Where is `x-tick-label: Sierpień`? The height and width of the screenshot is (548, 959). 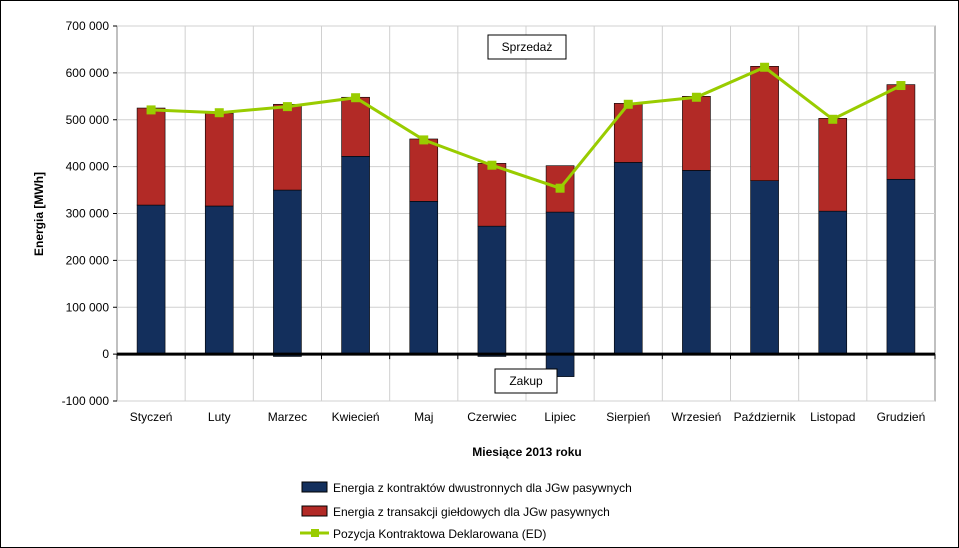
x-tick-label: Sierpień is located at coordinates (628, 417).